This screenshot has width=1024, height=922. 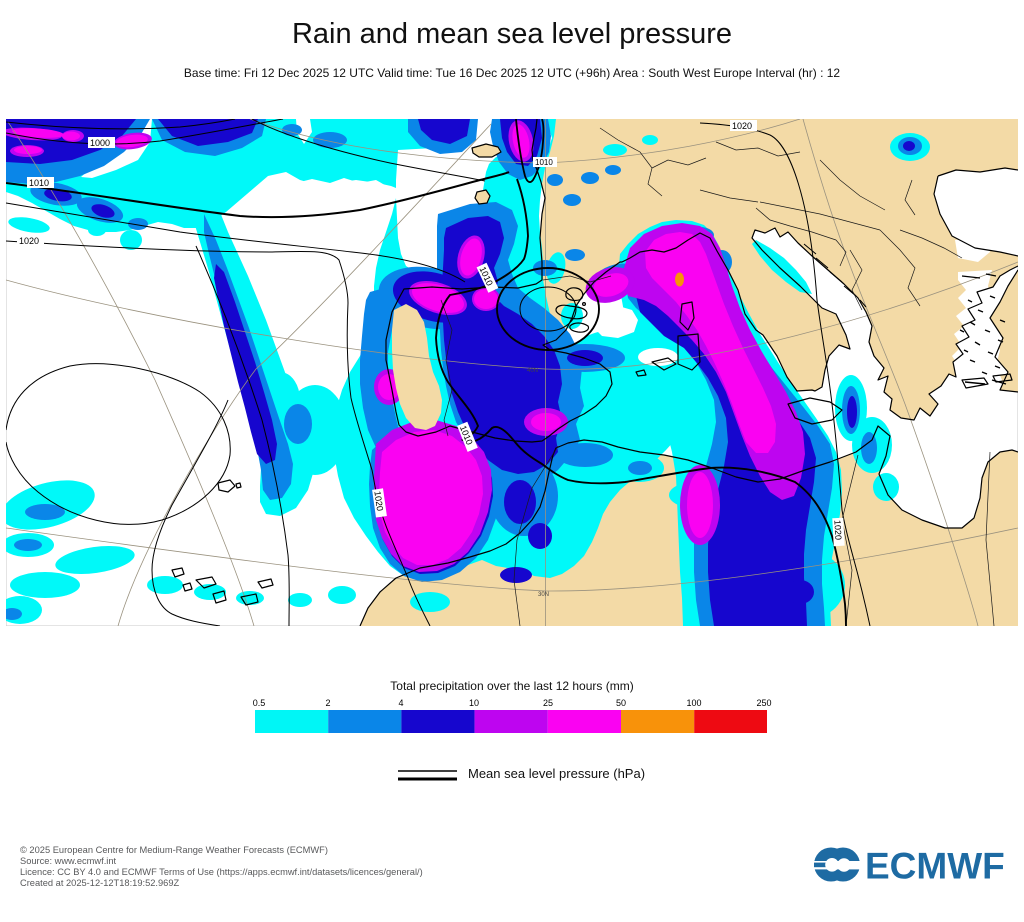 I want to click on svg-text: ECMWF, so click(x=935, y=866).